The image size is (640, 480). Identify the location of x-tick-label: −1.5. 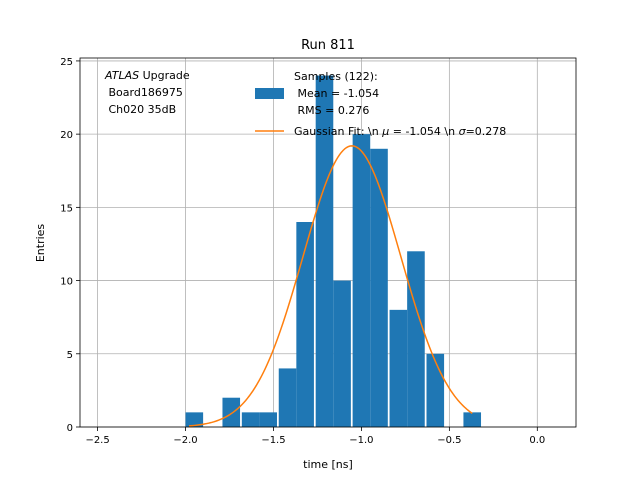
(273, 440).